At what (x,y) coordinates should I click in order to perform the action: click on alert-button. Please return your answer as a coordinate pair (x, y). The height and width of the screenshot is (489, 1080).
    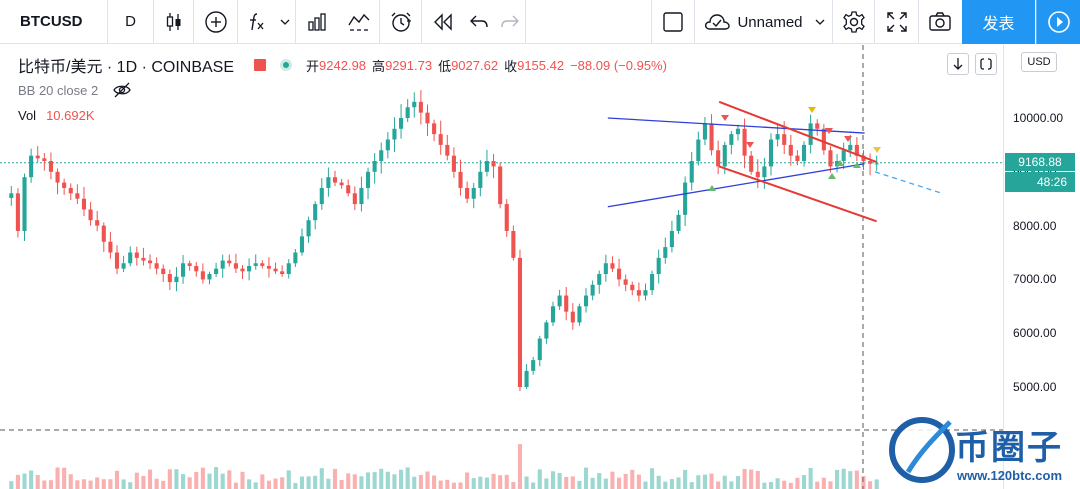
    Looking at the image, I should click on (401, 22).